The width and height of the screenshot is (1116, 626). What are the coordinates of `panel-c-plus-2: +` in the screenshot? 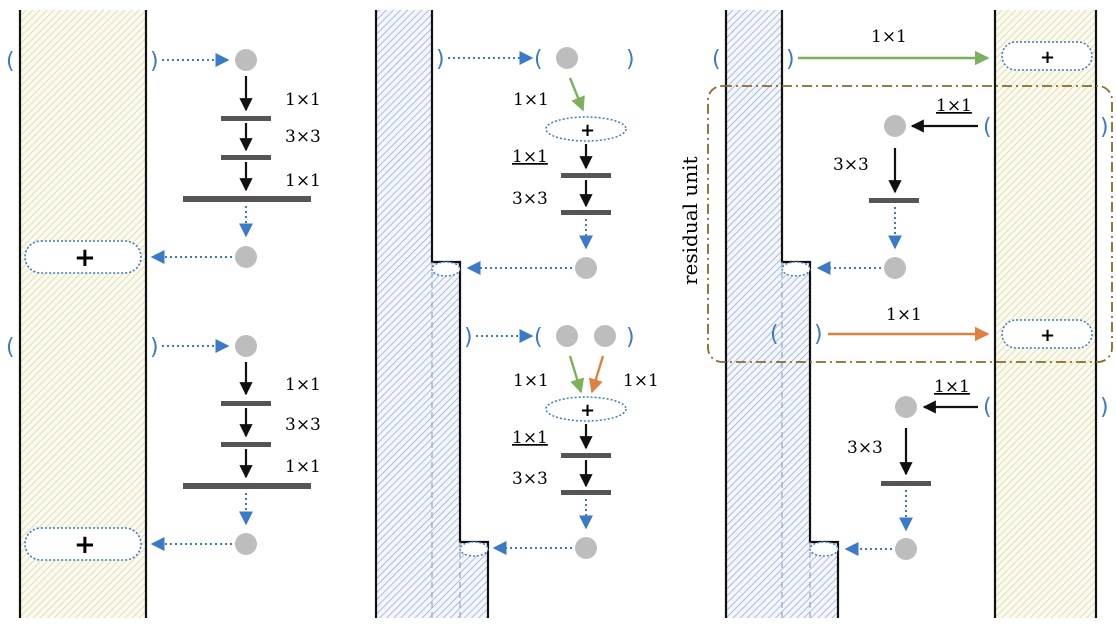 It's located at (1047, 335).